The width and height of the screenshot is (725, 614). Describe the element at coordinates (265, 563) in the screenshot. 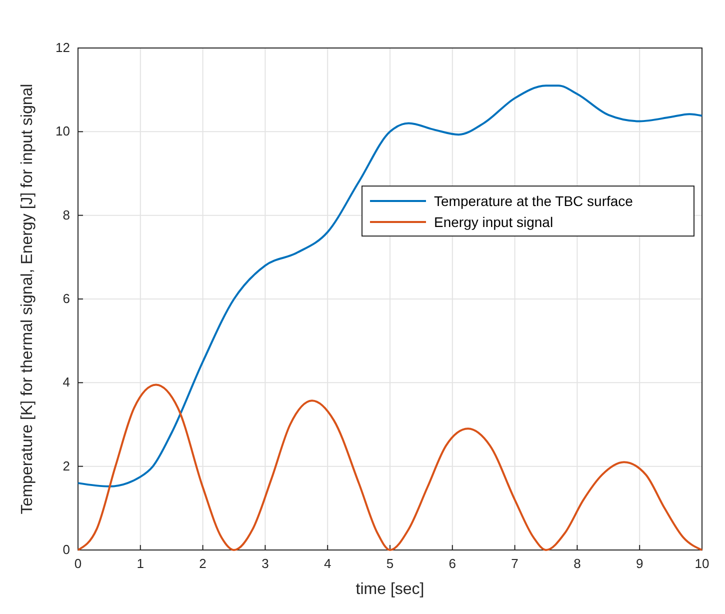

I see `x-tick-label: 3` at that location.